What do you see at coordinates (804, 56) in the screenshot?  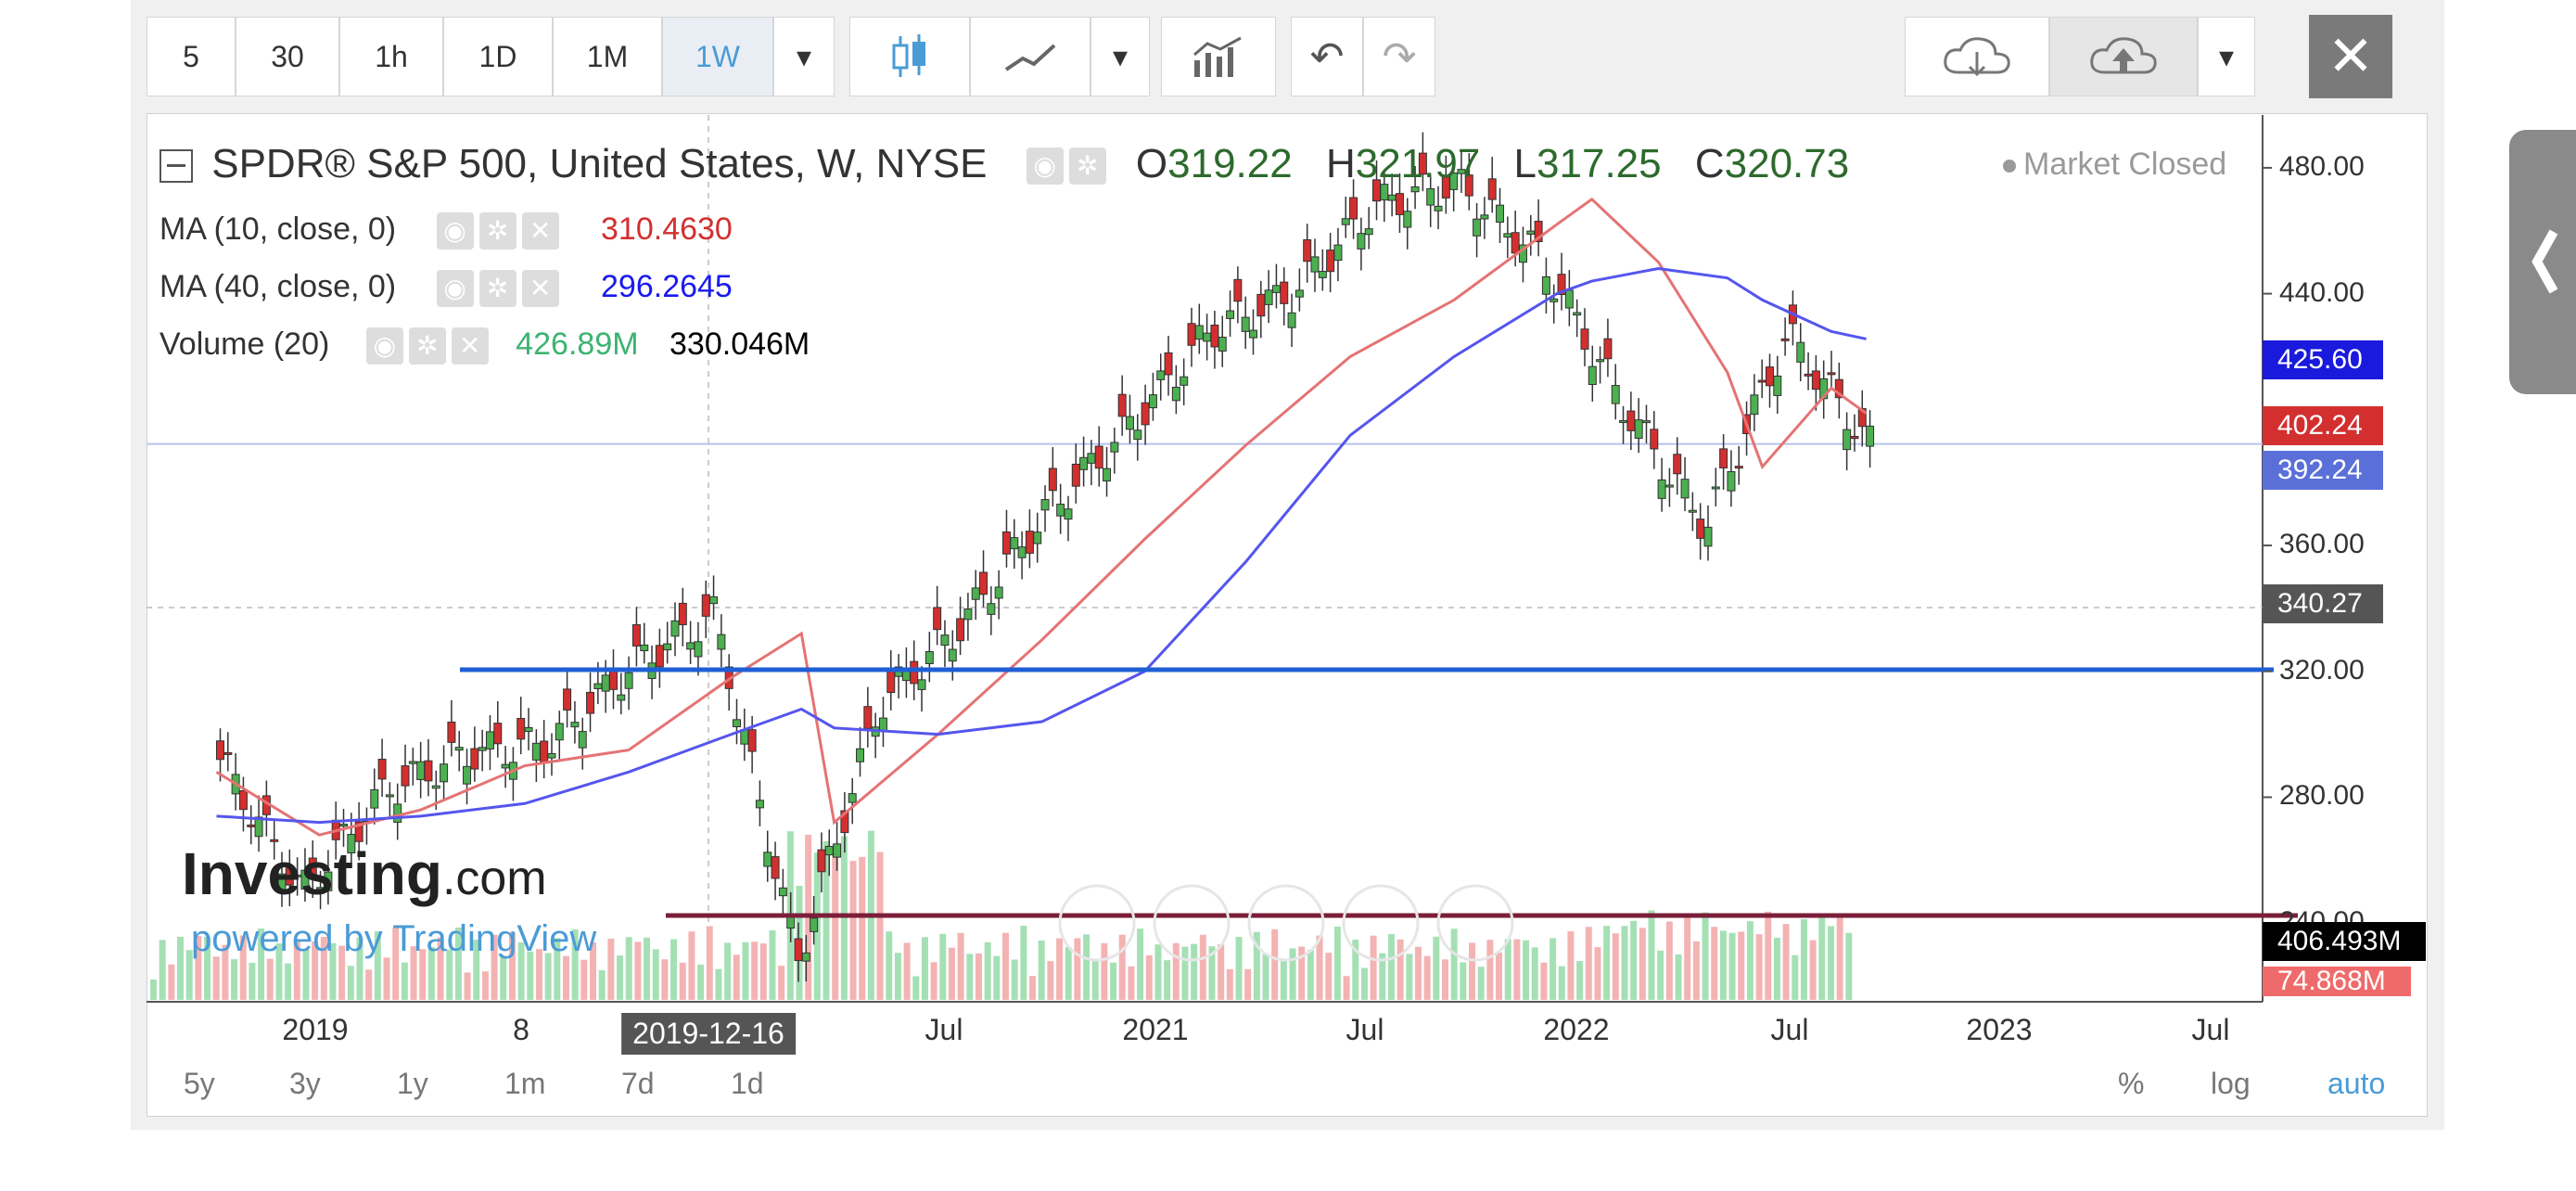 I see `interval-dropdown-button: ▾` at bounding box center [804, 56].